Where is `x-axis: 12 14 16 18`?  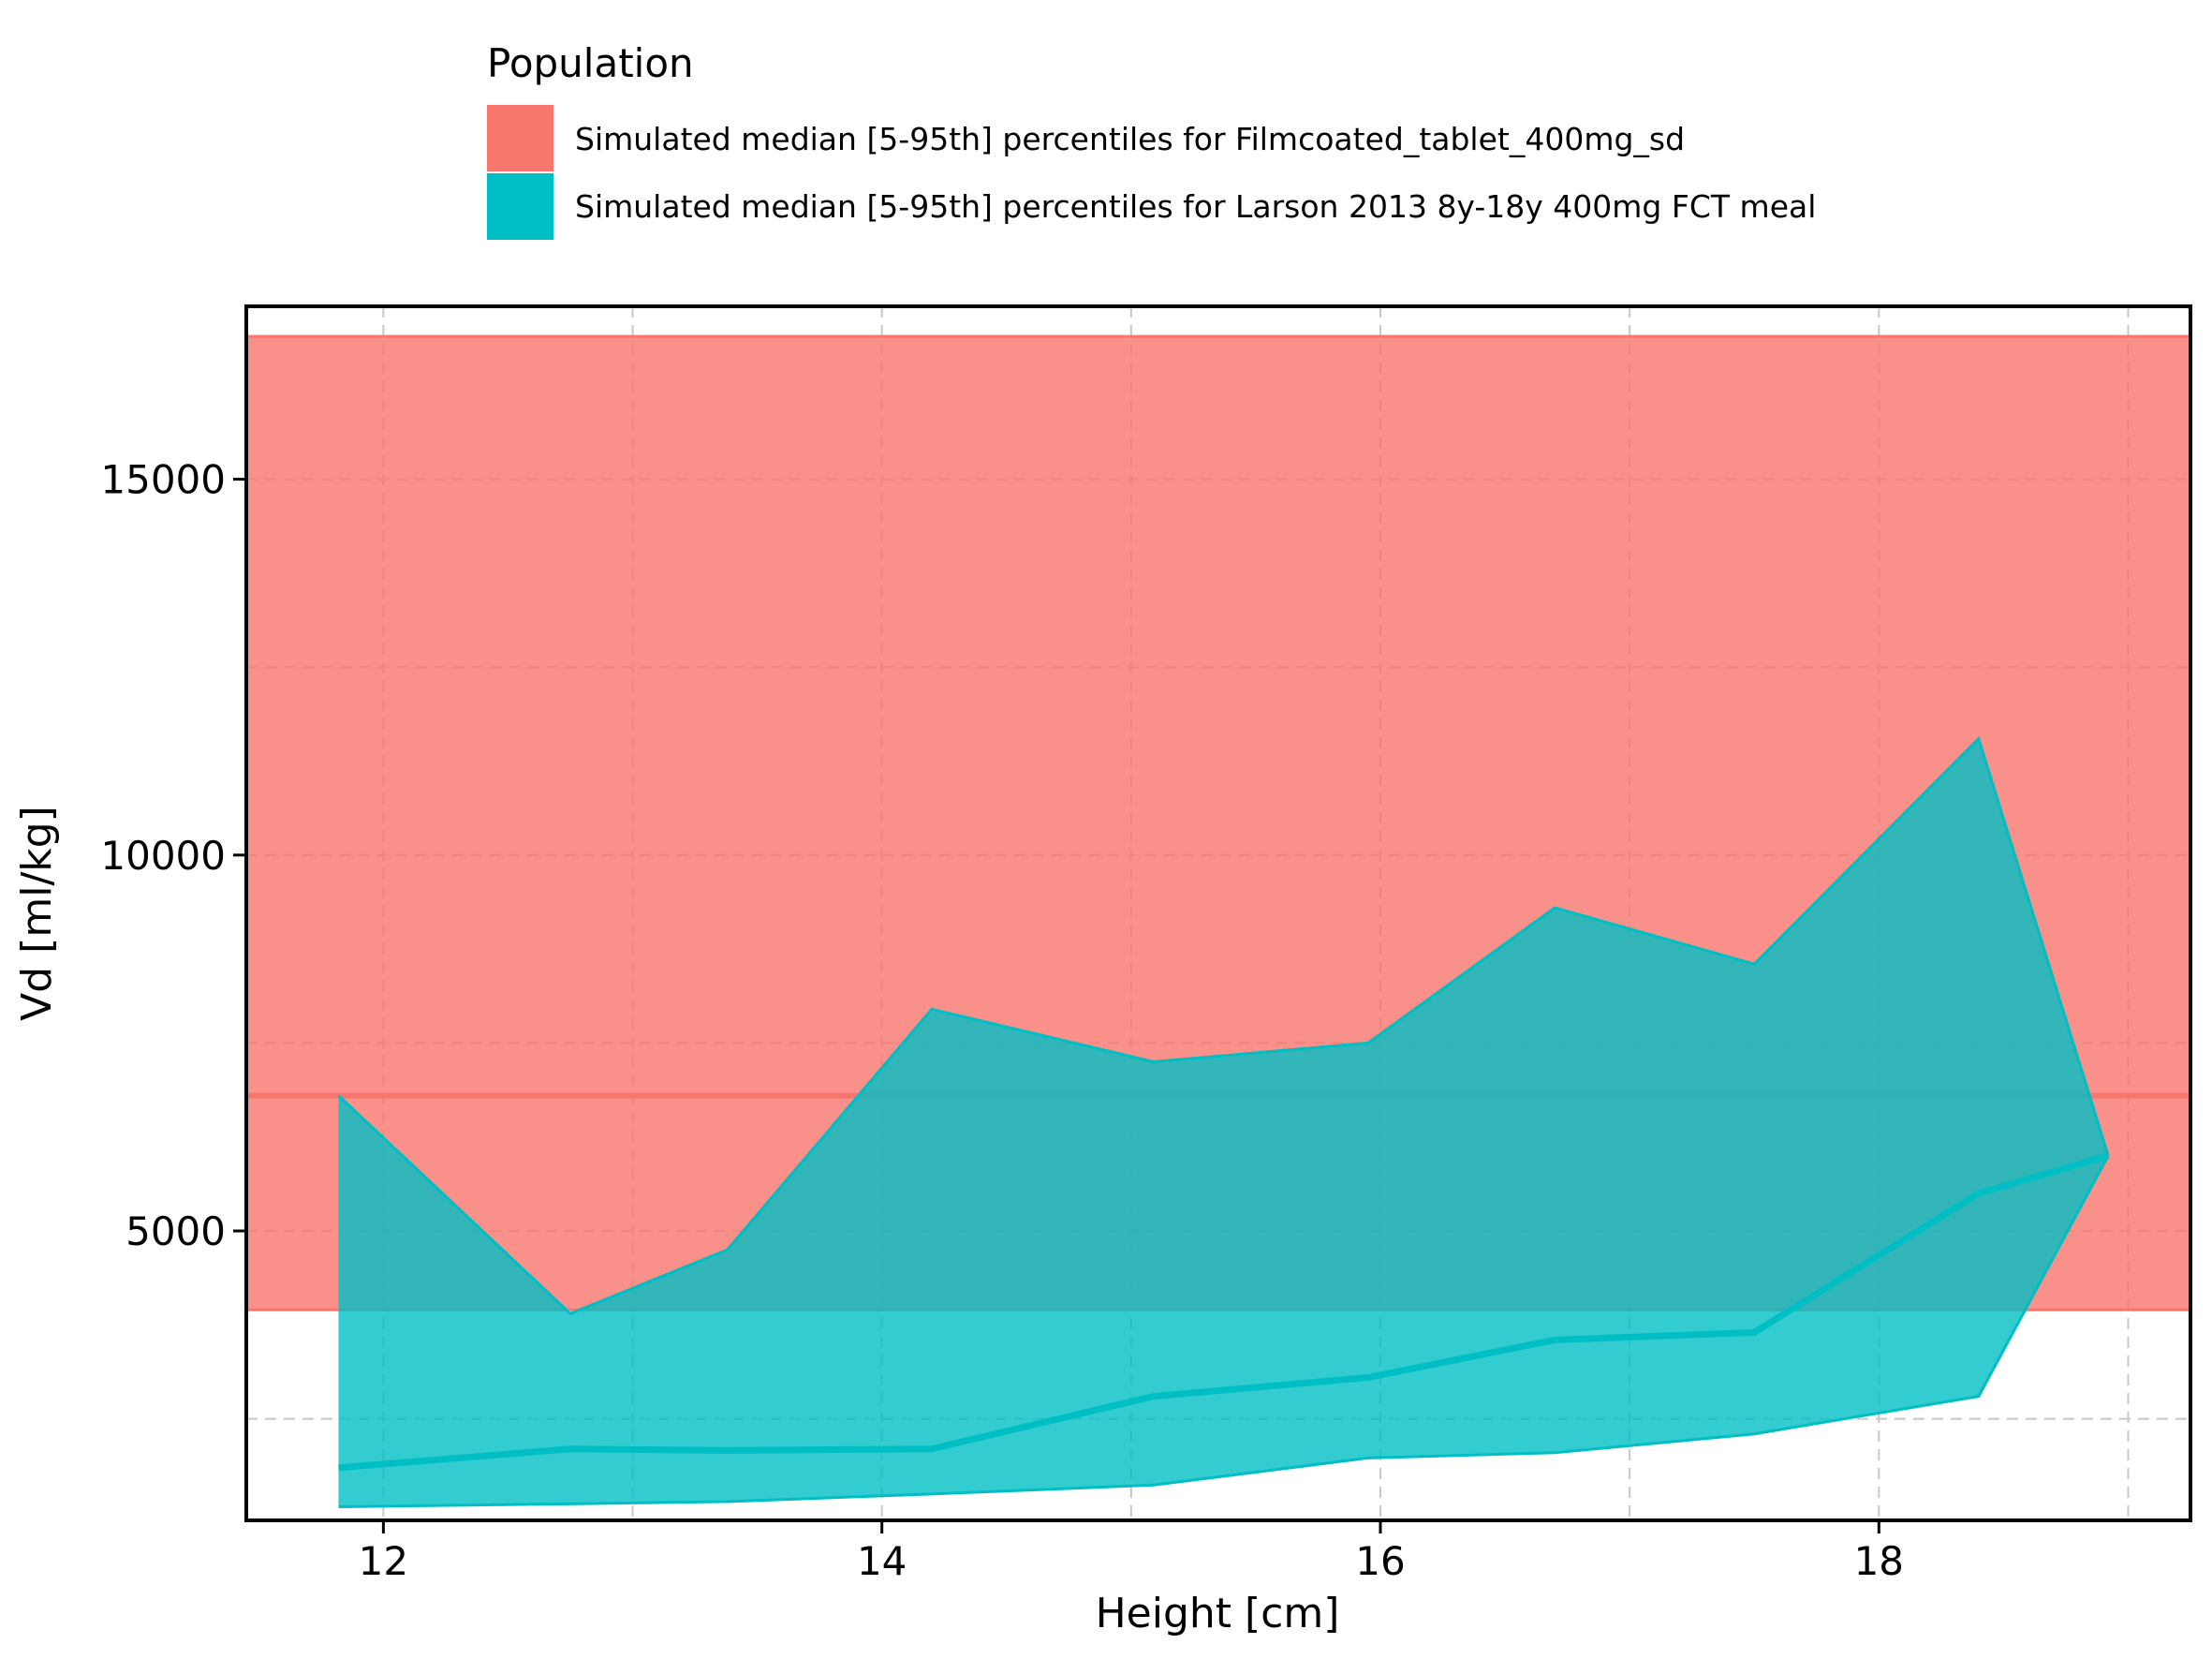
x-axis: 12 14 16 18 is located at coordinates (1131, 1553).